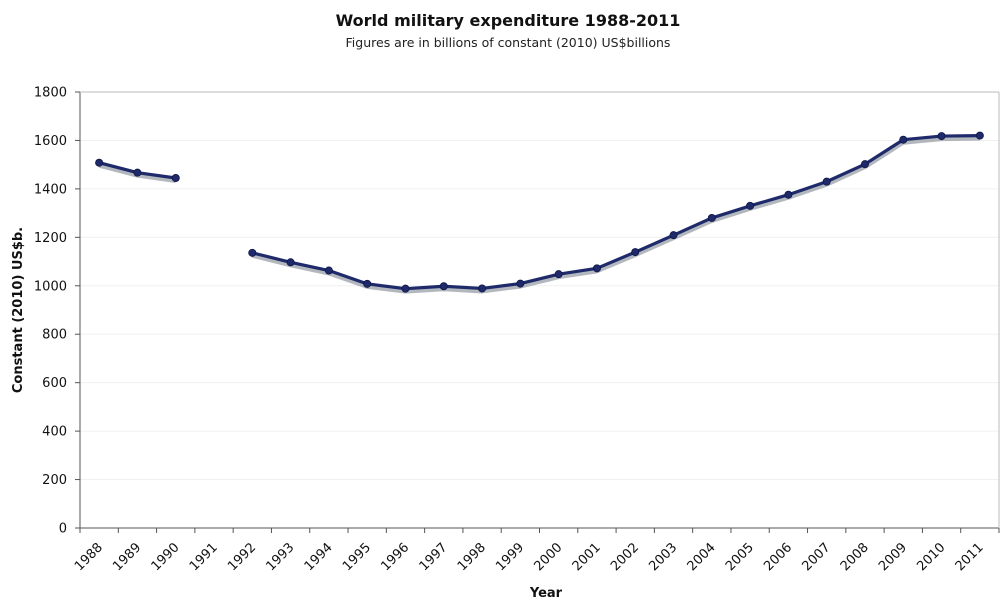 The width and height of the screenshot is (1001, 600). I want to click on x-tick-label: 2004, so click(702, 557).